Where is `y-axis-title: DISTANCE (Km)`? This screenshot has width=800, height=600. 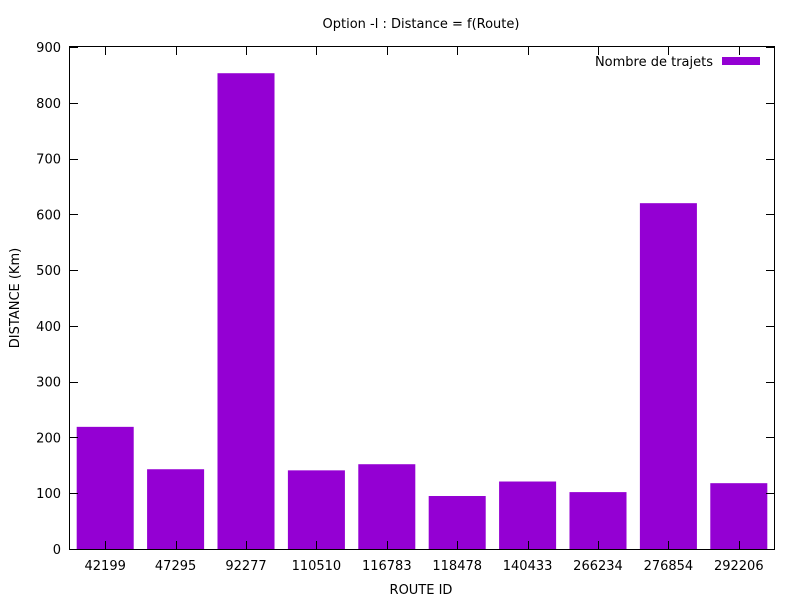 y-axis-title: DISTANCE (Km) is located at coordinates (15, 298).